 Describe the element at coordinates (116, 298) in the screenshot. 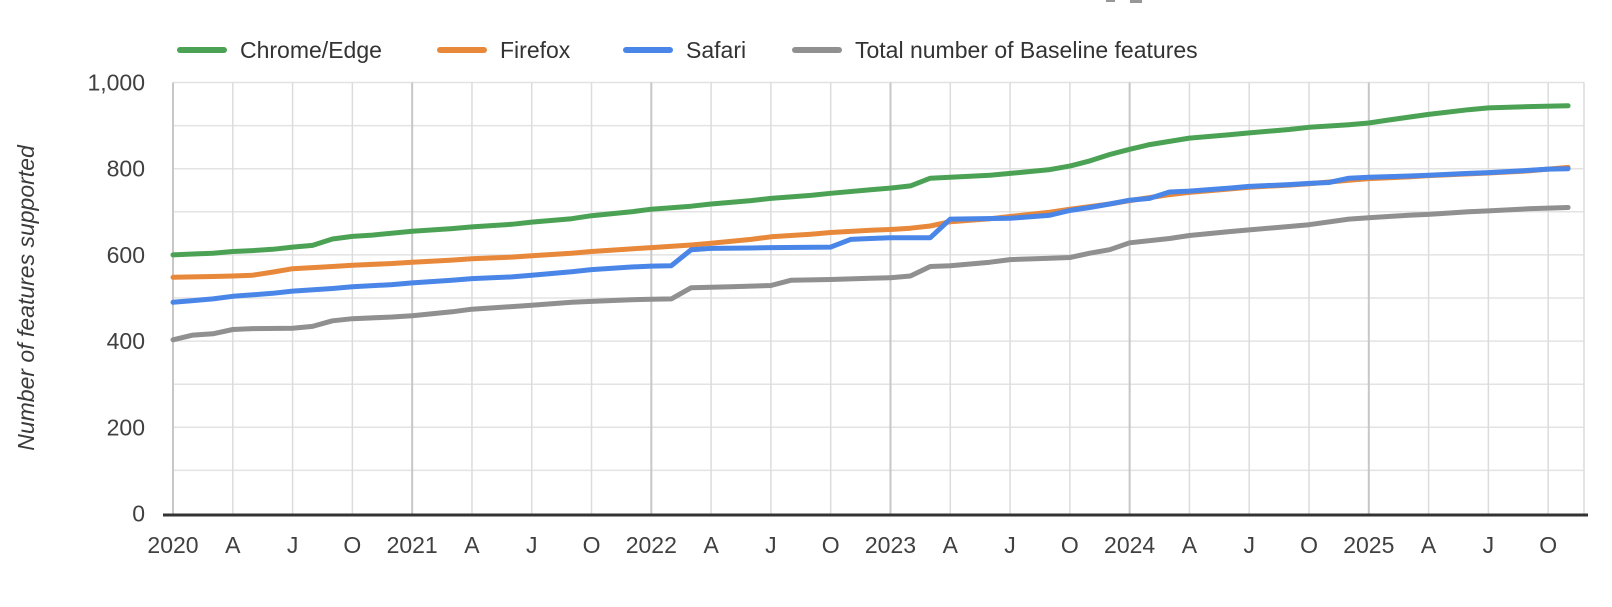

I see `y-axis-tick-labels: 0 200 400 600 800 1,000` at that location.